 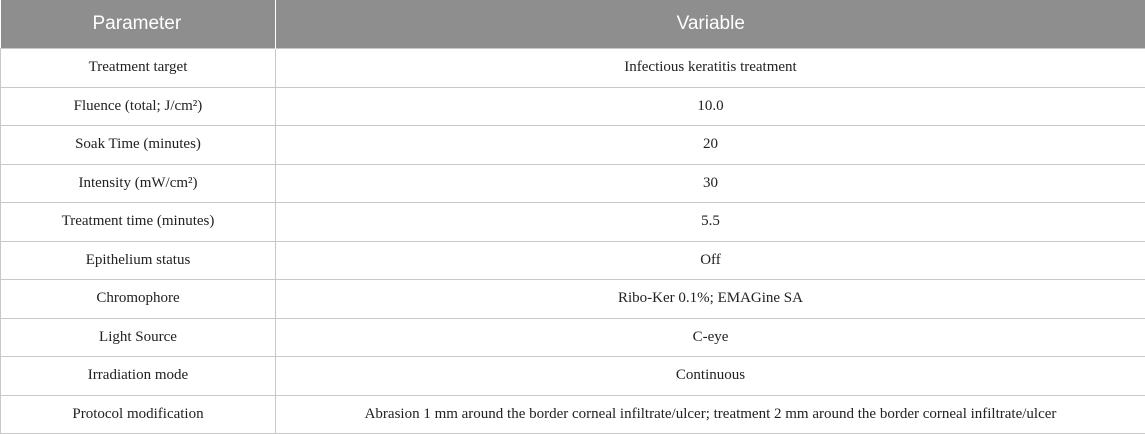 I want to click on parameter-cell: Intensity (mW/cm²), so click(x=138, y=183).